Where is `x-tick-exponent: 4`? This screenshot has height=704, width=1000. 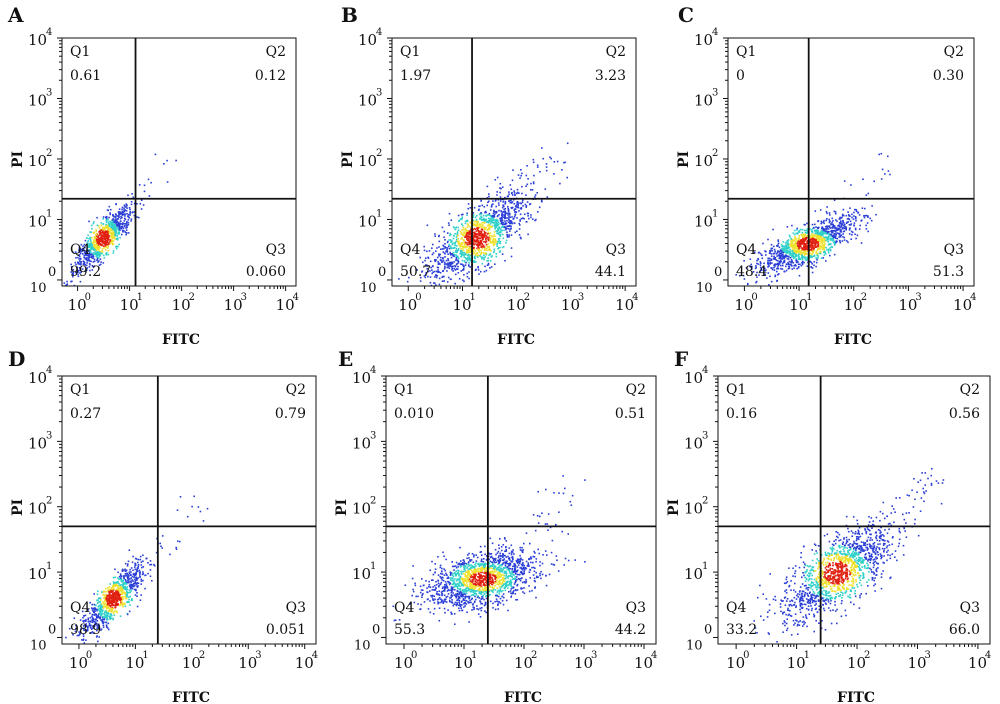 x-tick-exponent: 4 is located at coordinates (296, 297).